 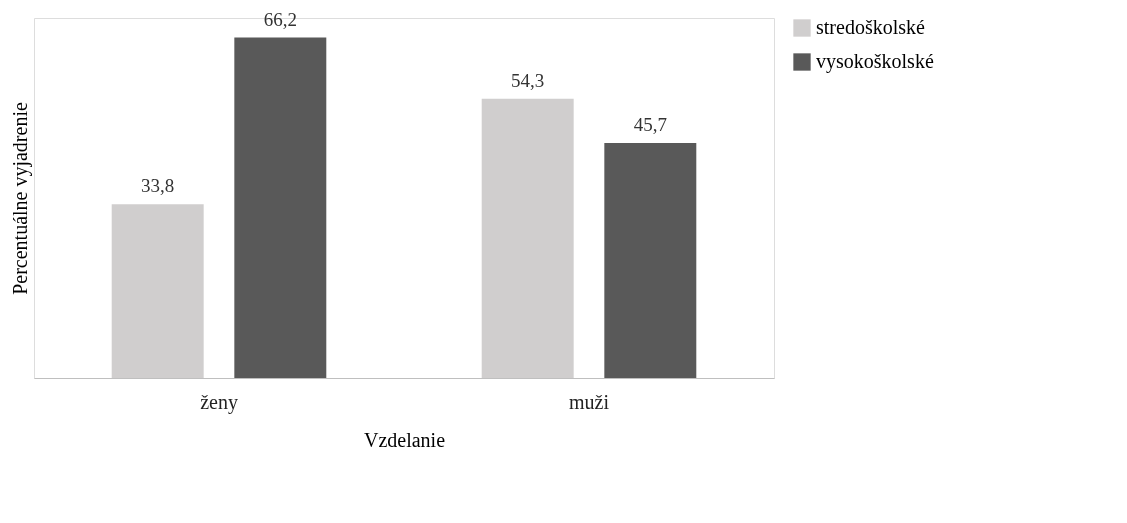 I want to click on data-label: 45,7, so click(x=650, y=124).